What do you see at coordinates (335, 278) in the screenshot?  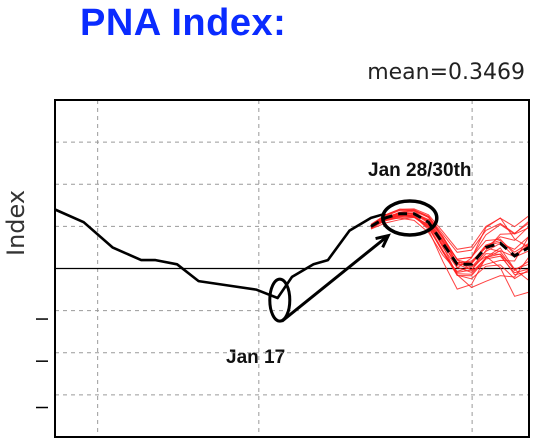 I see `annotation-arrow-shaft` at bounding box center [335, 278].